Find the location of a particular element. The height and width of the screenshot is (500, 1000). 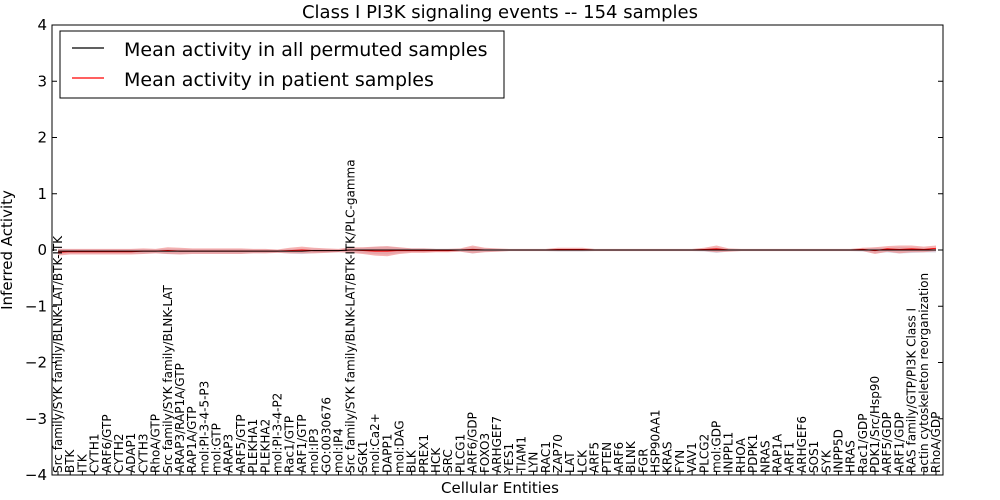

x-tick-label: PLEKHA2 is located at coordinates (265, 446).